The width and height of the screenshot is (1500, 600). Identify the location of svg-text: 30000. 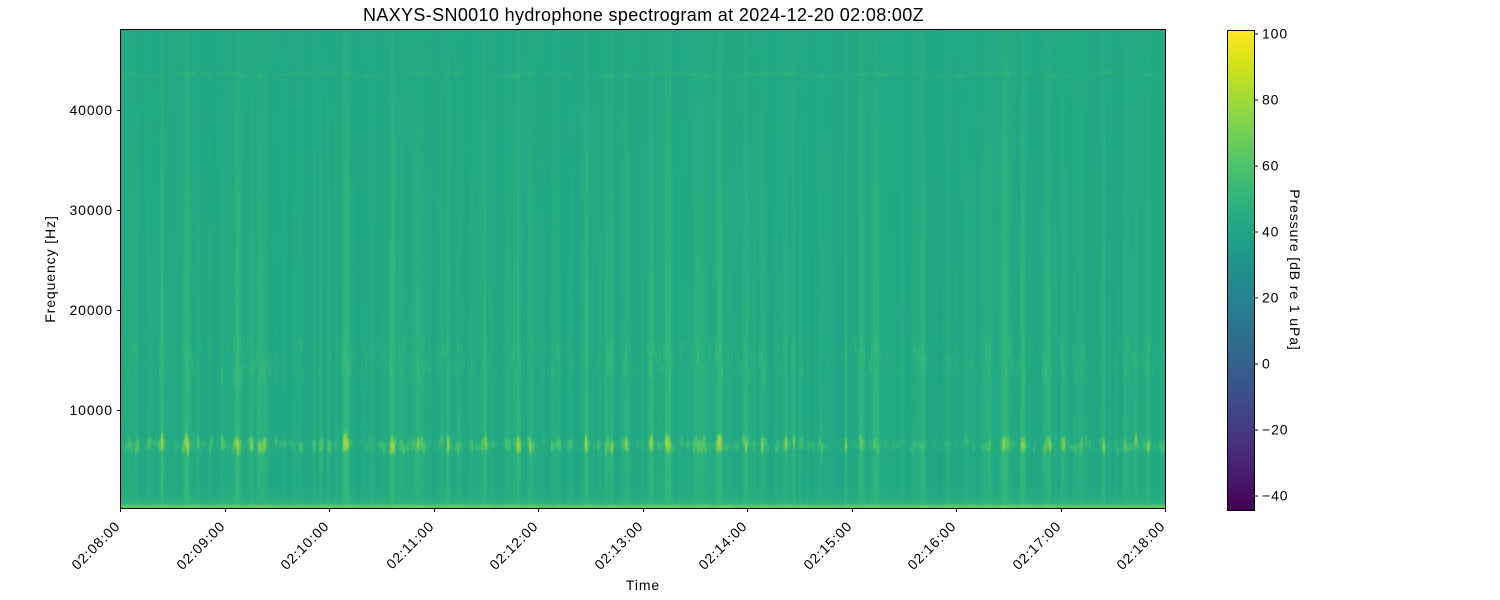
(90, 210).